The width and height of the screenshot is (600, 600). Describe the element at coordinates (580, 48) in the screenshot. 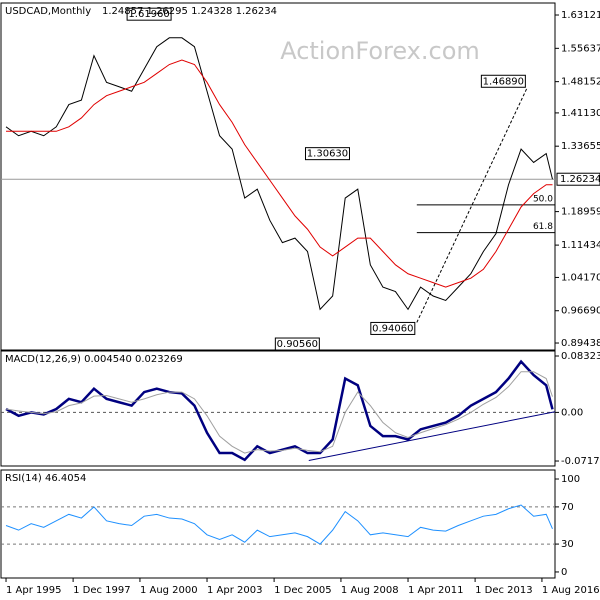

I see `y-tick-label: 1.55637` at that location.